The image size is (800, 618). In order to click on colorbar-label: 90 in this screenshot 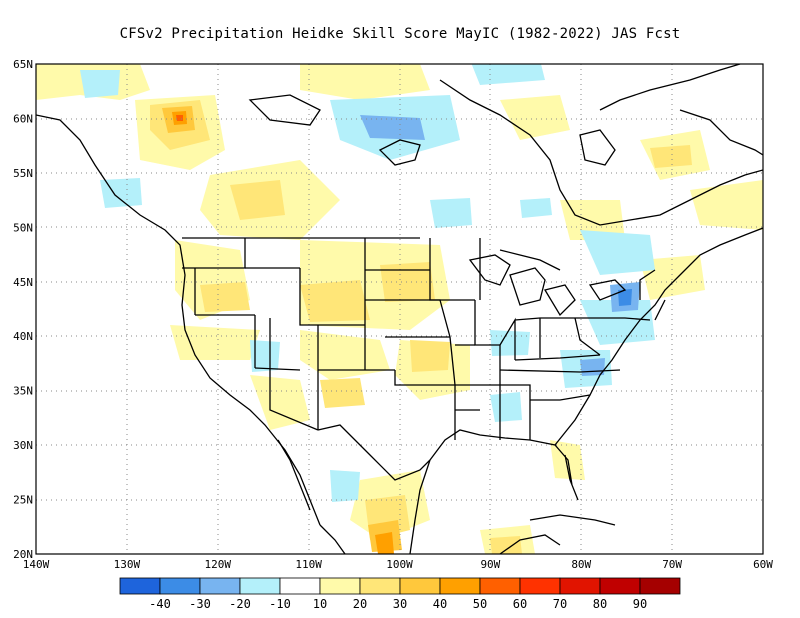, I will do `click(640, 604)`.